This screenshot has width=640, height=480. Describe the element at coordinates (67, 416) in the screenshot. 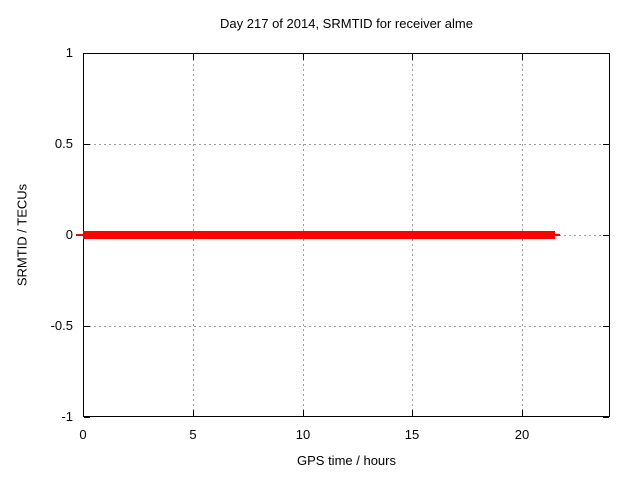

I see `y-tick-label--1: -1` at that location.